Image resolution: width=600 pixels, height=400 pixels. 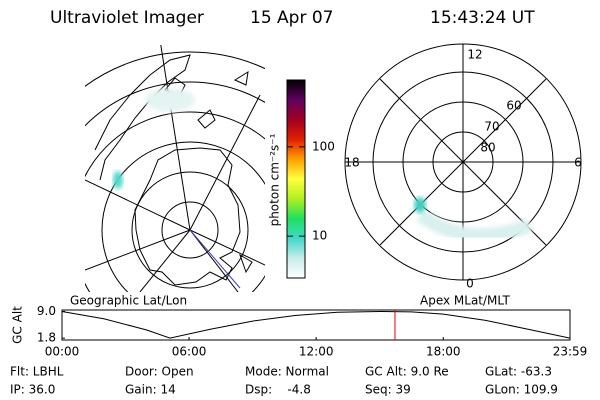 What do you see at coordinates (465, 301) in the screenshot?
I see `right-label: Apex MLat/MLT` at bounding box center [465, 301].